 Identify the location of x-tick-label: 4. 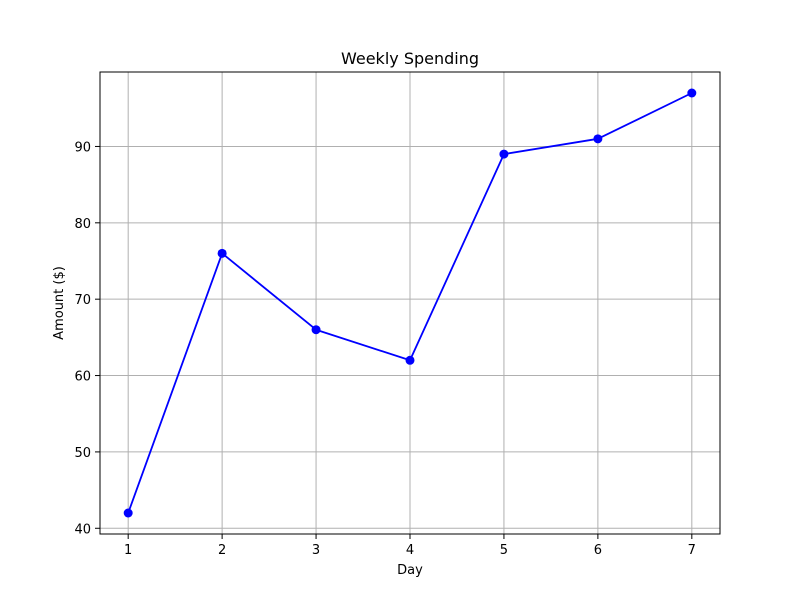
(410, 550).